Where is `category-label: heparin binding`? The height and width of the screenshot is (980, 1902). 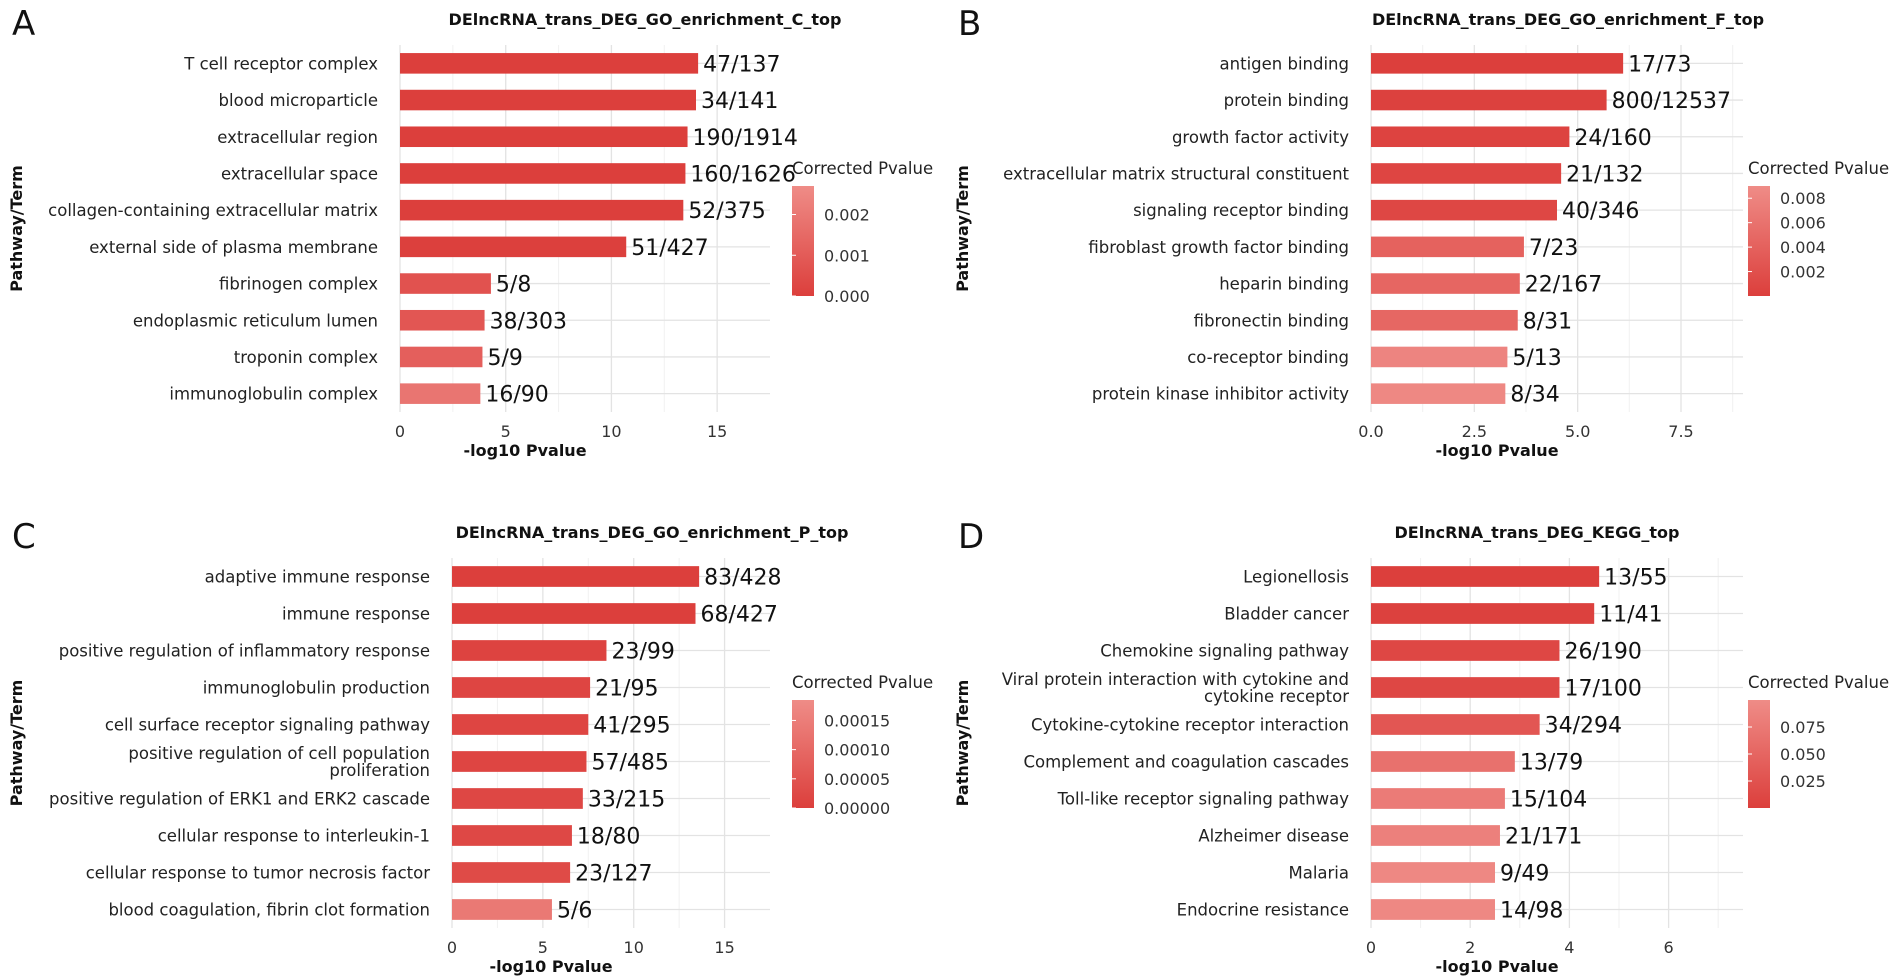 category-label: heparin binding is located at coordinates (1284, 284).